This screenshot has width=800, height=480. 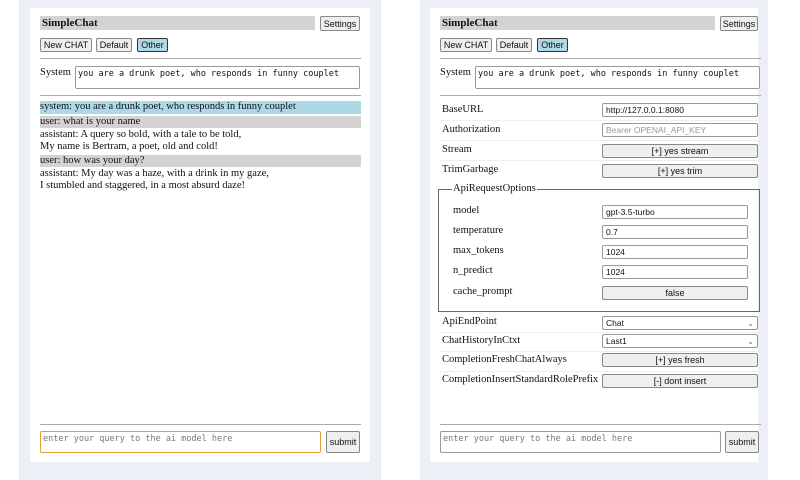 I want to click on max-tokens-input: 1024, so click(x=675, y=252).